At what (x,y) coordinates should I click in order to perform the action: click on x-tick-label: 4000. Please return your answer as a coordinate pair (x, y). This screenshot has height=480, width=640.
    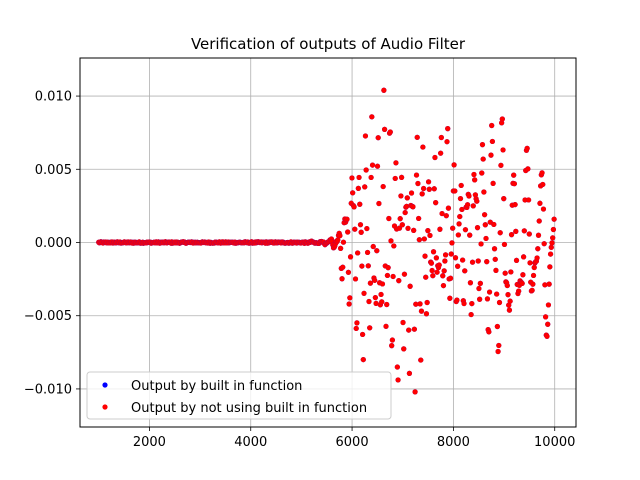
    Looking at the image, I should click on (250, 442).